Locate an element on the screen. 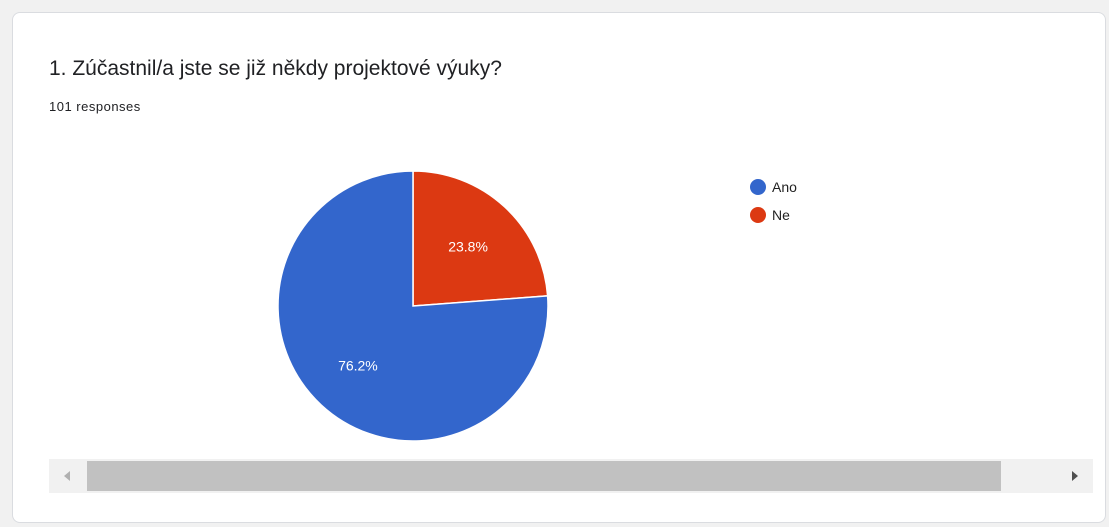 This screenshot has width=1109, height=527. legend-label-ne: Ne is located at coordinates (781, 215).